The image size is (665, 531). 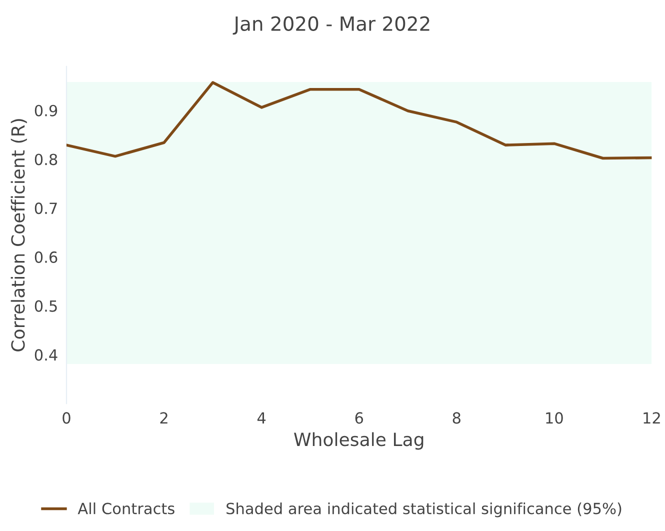 I want to click on line-series, so click(x=359, y=120).